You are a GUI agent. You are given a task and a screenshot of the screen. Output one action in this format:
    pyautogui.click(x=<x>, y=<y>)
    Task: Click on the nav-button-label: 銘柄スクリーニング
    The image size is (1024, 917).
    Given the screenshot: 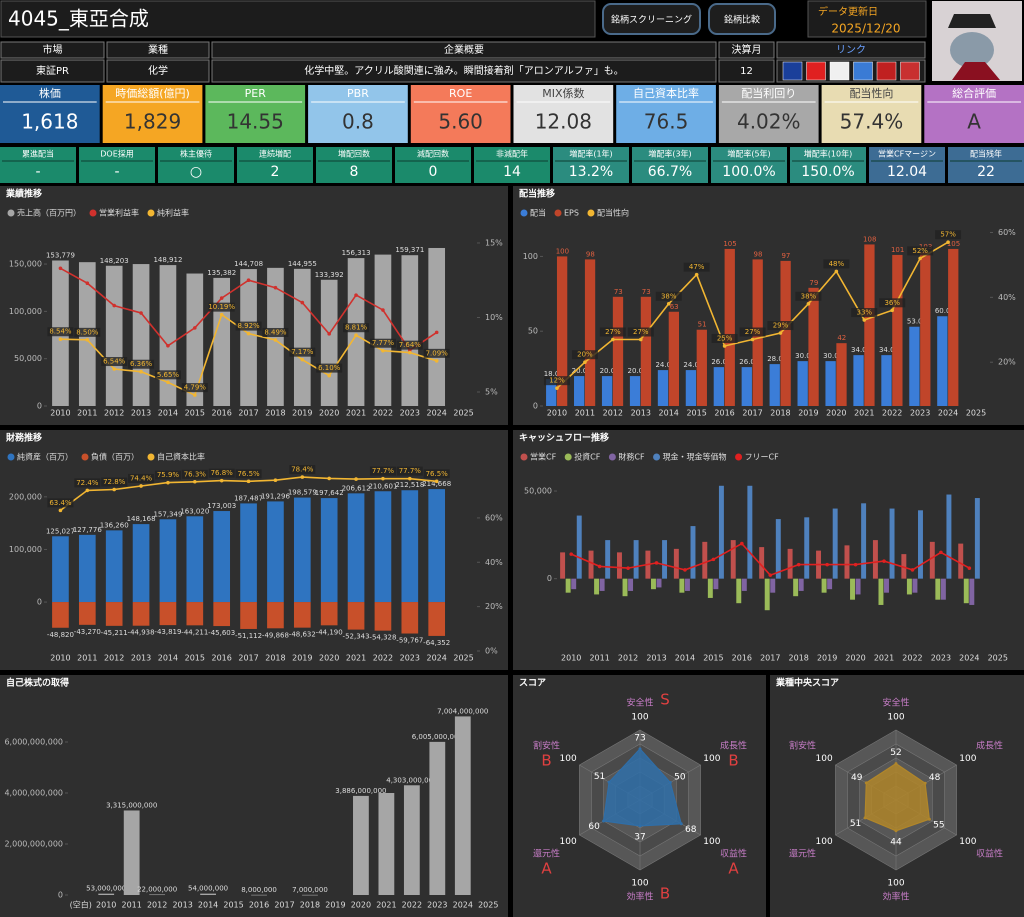 What is the action you would take?
    pyautogui.click(x=651, y=20)
    